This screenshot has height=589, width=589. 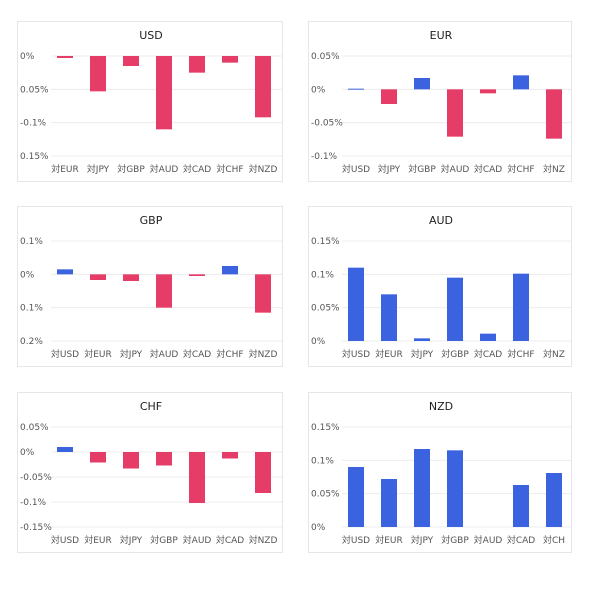 I want to click on chart-title-eur: EUR, so click(x=441, y=35).